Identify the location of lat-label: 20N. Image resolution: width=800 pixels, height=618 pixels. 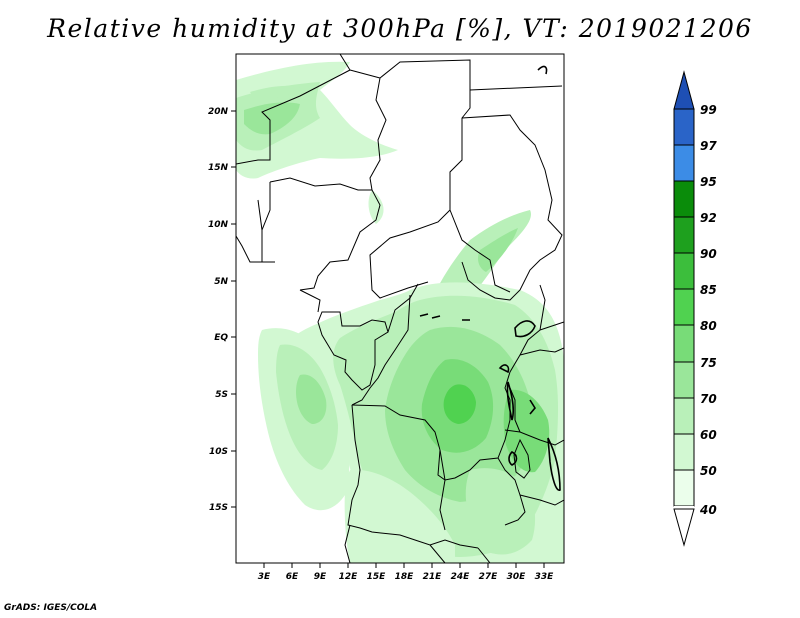
(218, 112).